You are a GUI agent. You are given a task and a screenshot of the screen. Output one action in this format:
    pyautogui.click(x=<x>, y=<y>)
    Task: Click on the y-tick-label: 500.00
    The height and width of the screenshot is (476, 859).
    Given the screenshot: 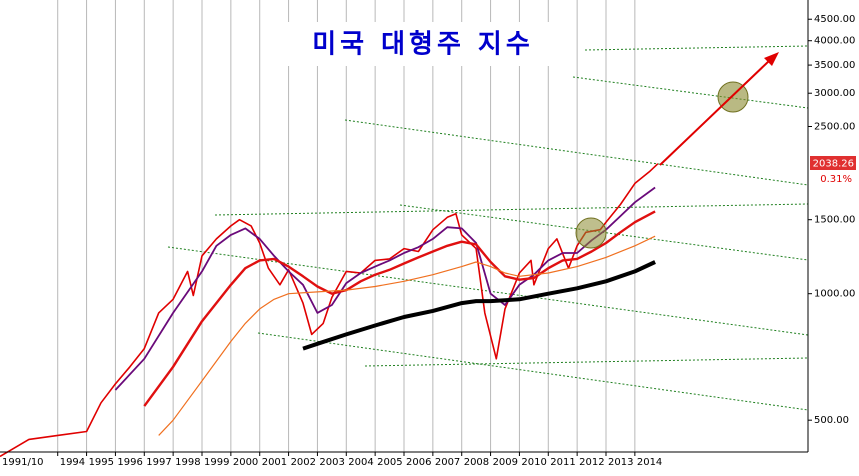 What is the action you would take?
    pyautogui.click(x=831, y=420)
    